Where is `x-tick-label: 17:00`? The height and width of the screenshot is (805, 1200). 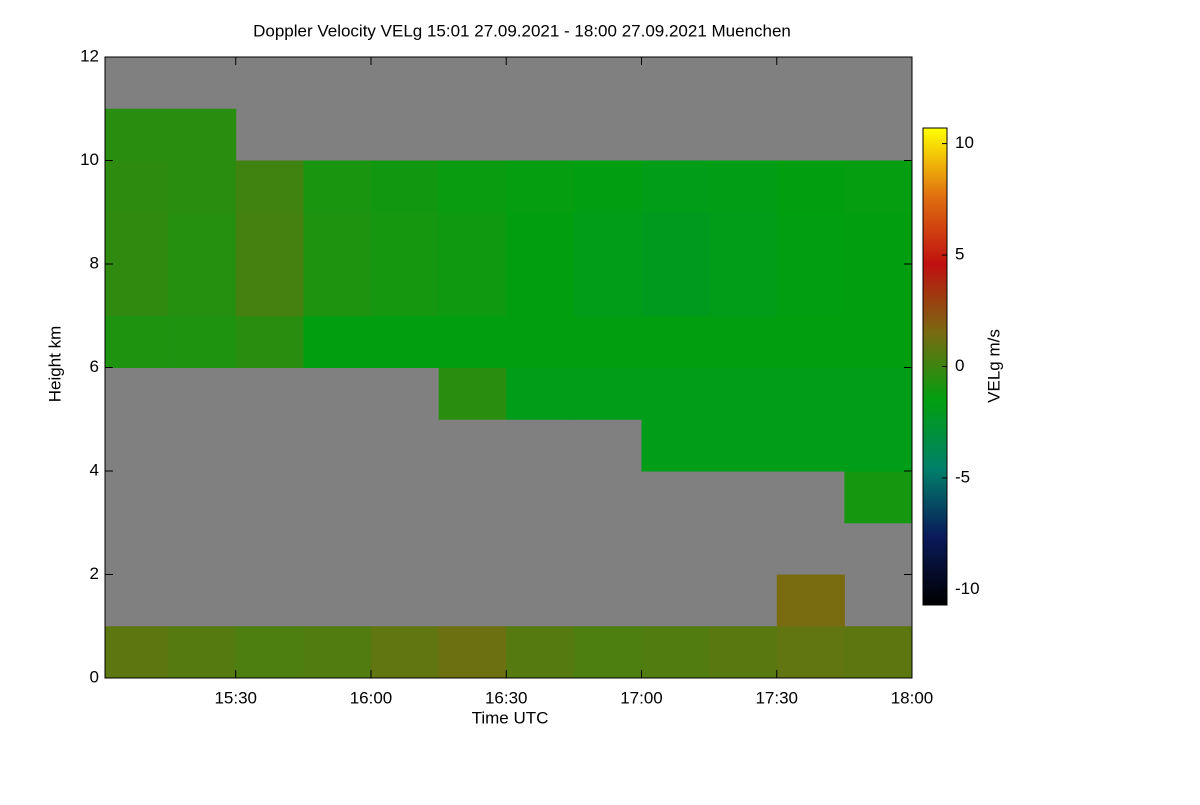 x-tick-label: 17:00 is located at coordinates (641, 697).